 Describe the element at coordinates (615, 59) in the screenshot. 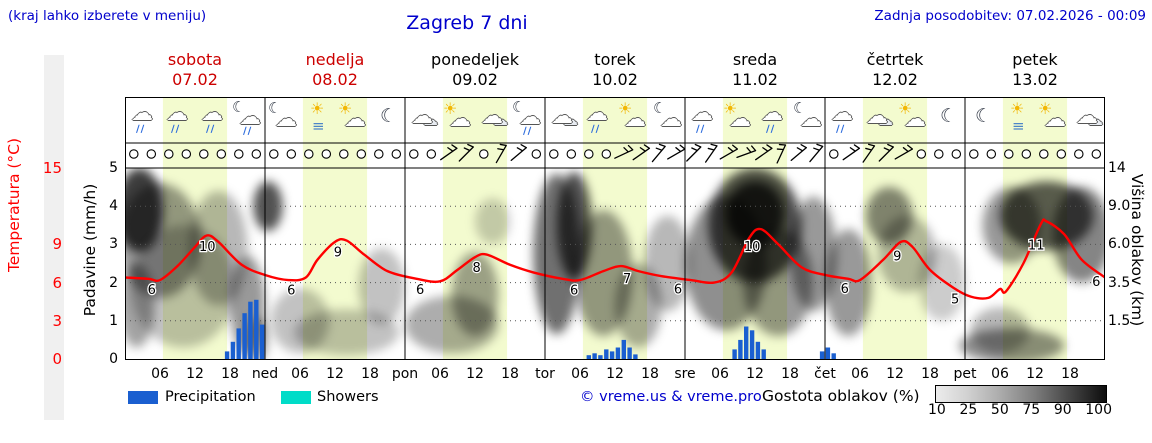

I see `day-name: torek` at that location.